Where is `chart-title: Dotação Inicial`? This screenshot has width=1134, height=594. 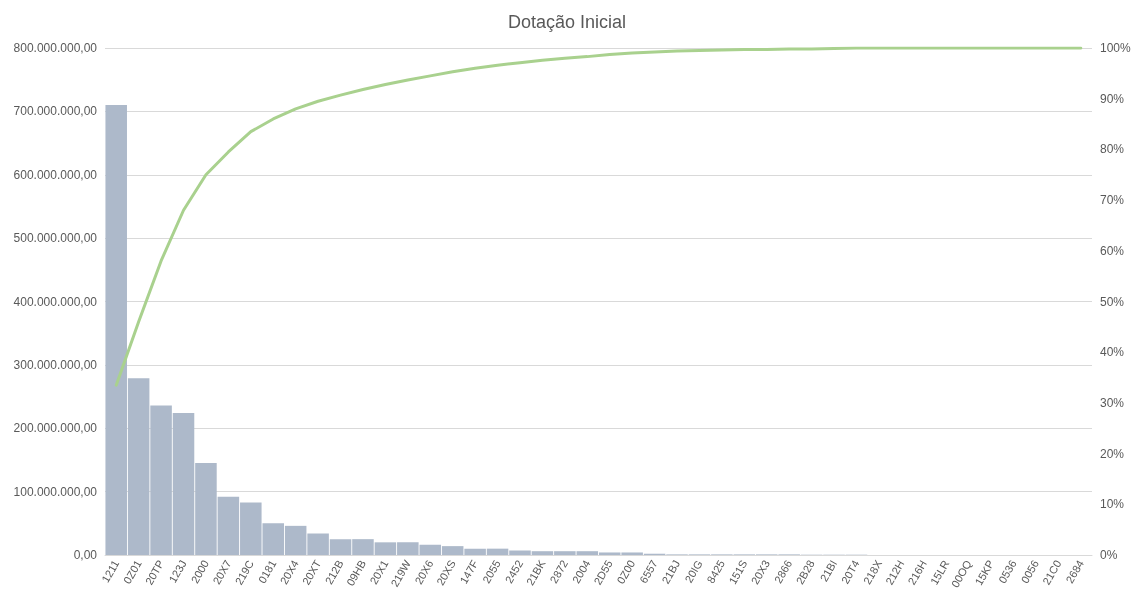
chart-title: Dotação Inicial is located at coordinates (567, 22).